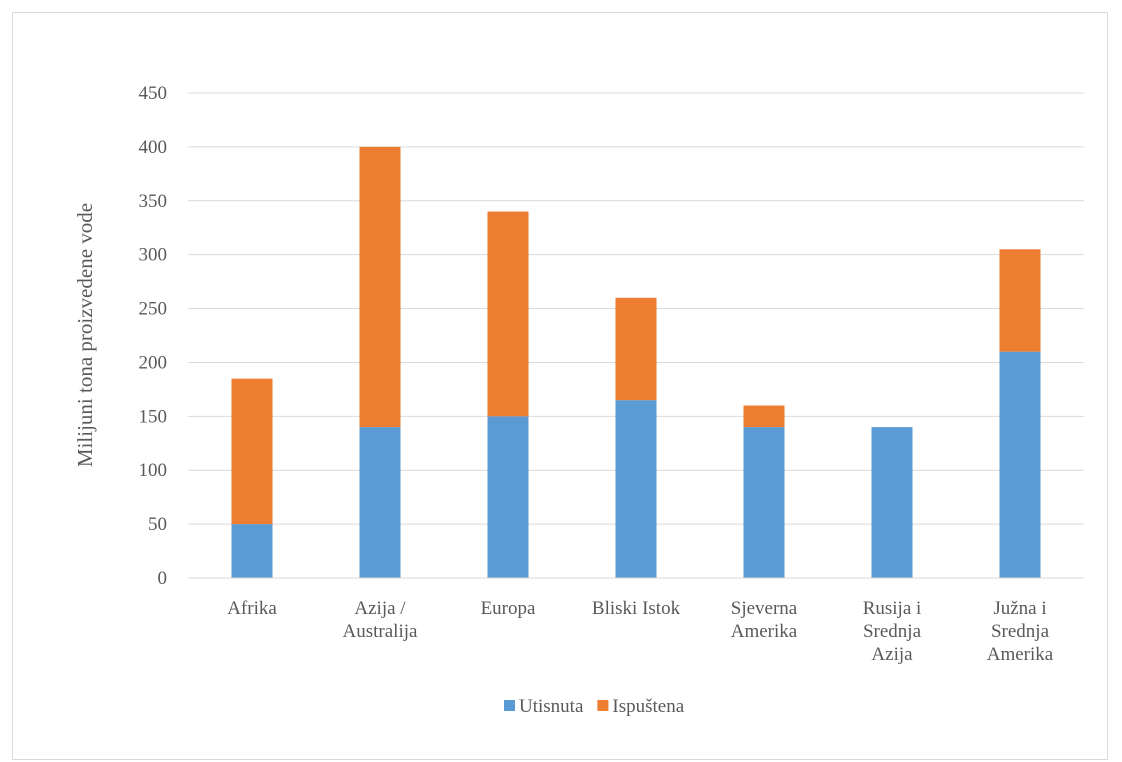  What do you see at coordinates (892, 654) in the screenshot?
I see `x-category-label-line: Azija` at bounding box center [892, 654].